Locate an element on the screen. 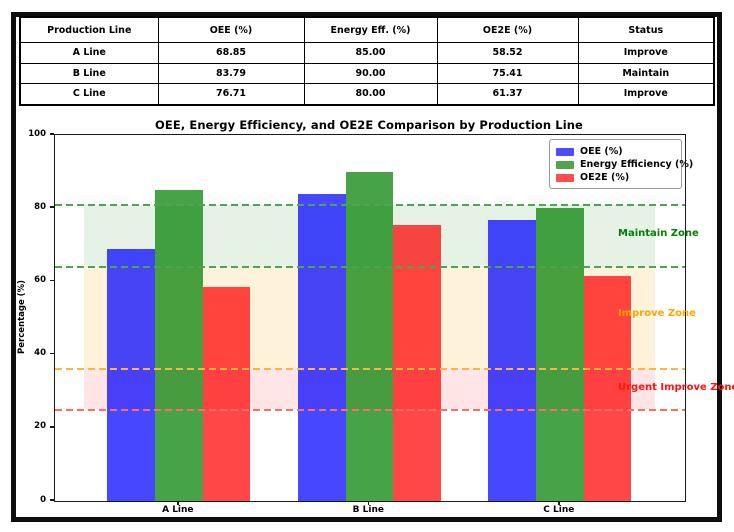 This screenshot has height=532, width=734. y-tick-label: 100 is located at coordinates (37, 133).